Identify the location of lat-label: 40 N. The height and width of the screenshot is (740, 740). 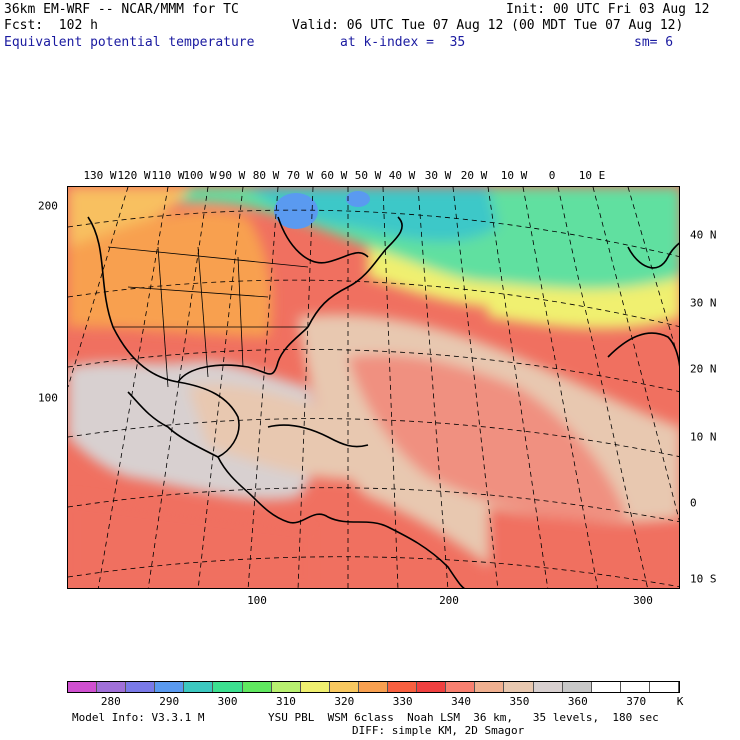
(703, 235).